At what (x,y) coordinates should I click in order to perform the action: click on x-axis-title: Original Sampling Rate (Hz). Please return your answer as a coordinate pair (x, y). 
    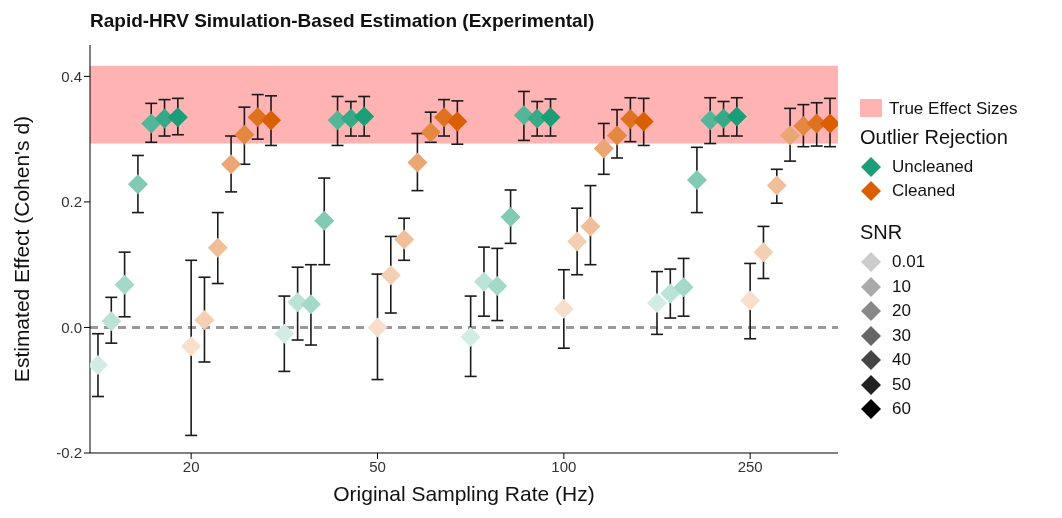
    Looking at the image, I should click on (464, 493).